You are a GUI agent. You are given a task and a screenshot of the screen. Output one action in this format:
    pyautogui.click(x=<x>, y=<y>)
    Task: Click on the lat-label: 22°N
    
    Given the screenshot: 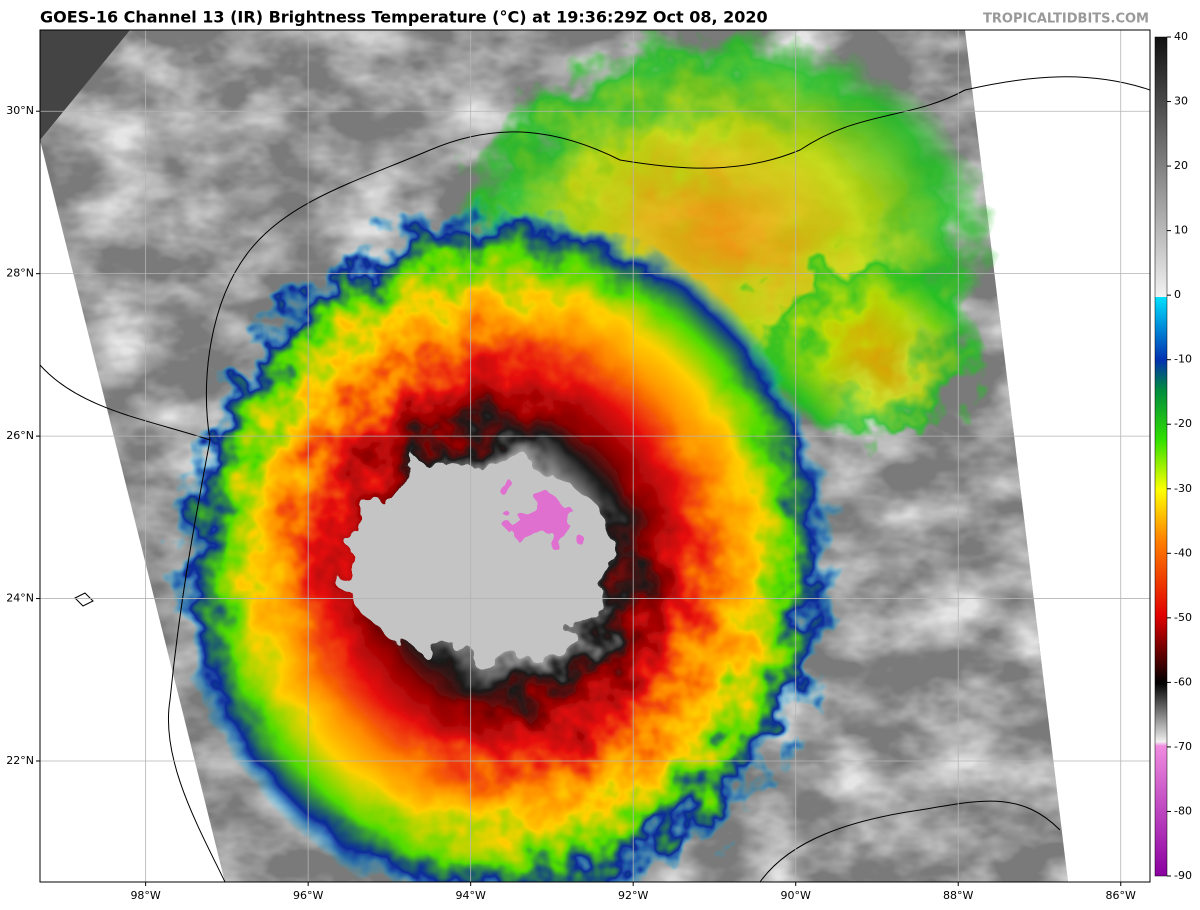 What is the action you would take?
    pyautogui.click(x=20, y=760)
    